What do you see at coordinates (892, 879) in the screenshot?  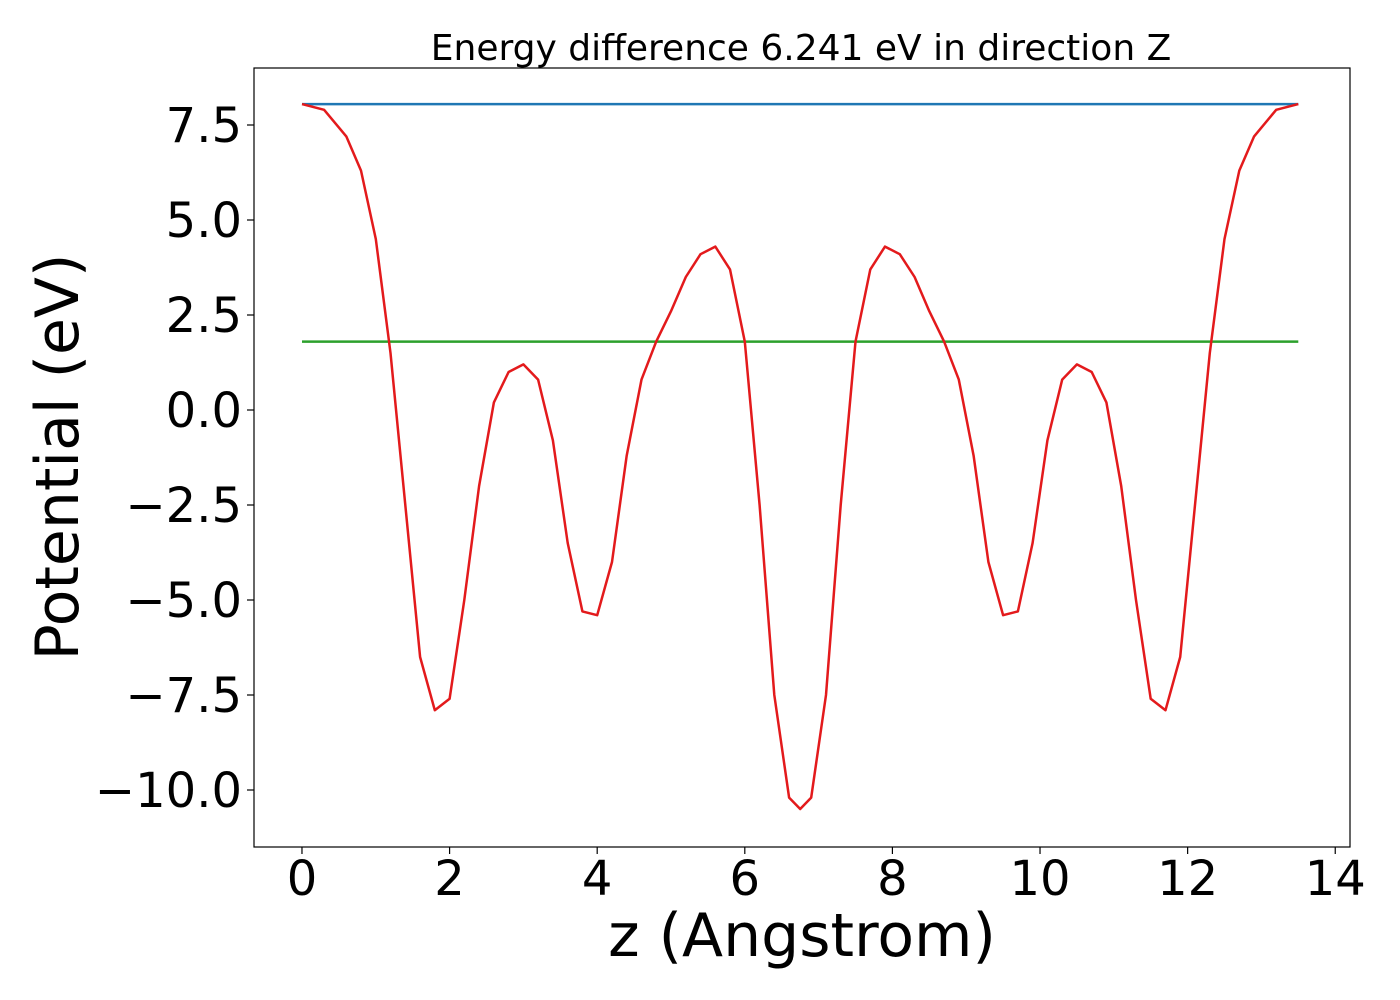 I see `x-tick-label: 8` at bounding box center [892, 879].